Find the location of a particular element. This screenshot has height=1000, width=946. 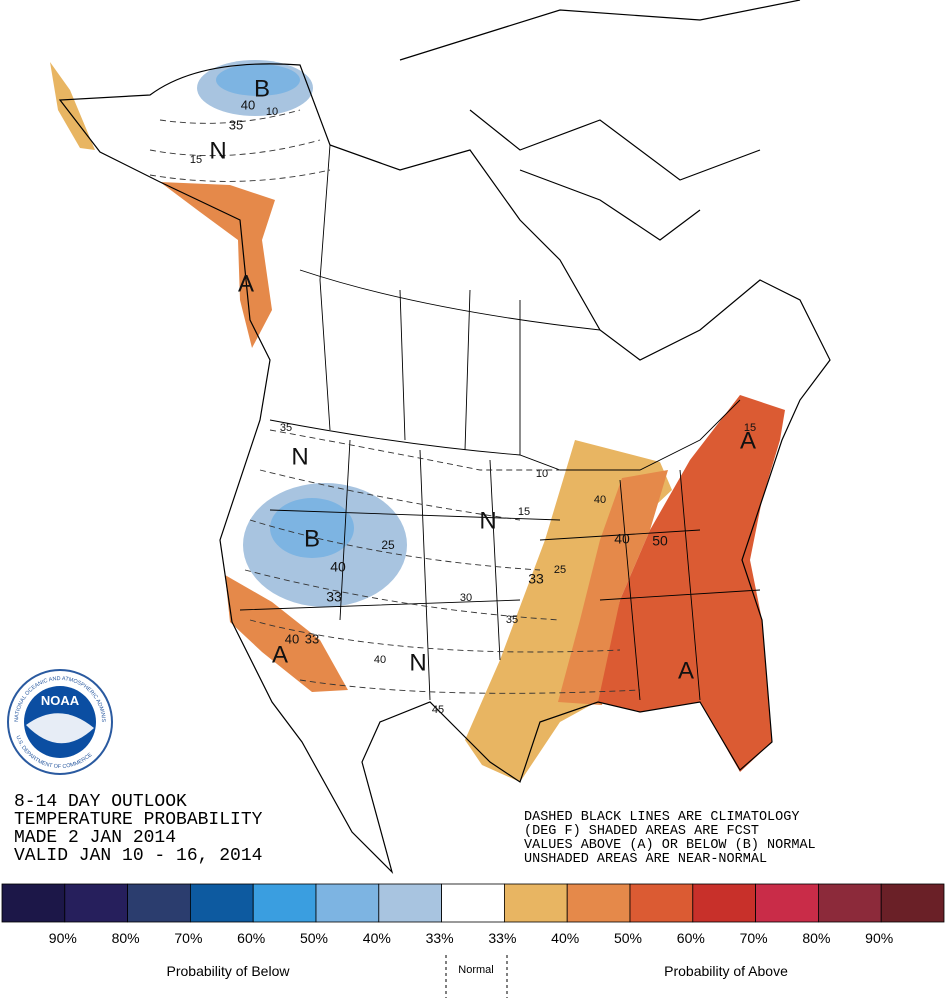

title-line: MADE 2 JAN 2014 is located at coordinates (95, 838).